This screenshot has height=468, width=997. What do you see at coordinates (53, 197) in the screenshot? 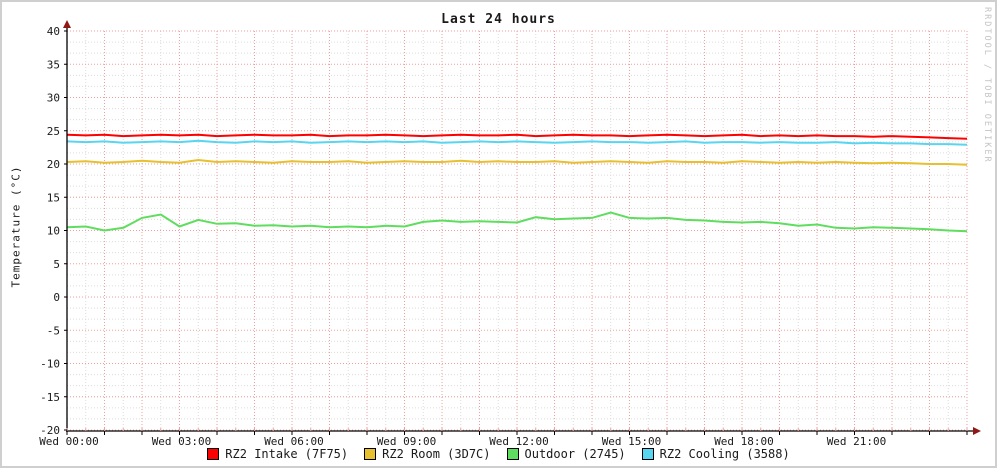
I see `y-tick-label: 15` at bounding box center [53, 197].